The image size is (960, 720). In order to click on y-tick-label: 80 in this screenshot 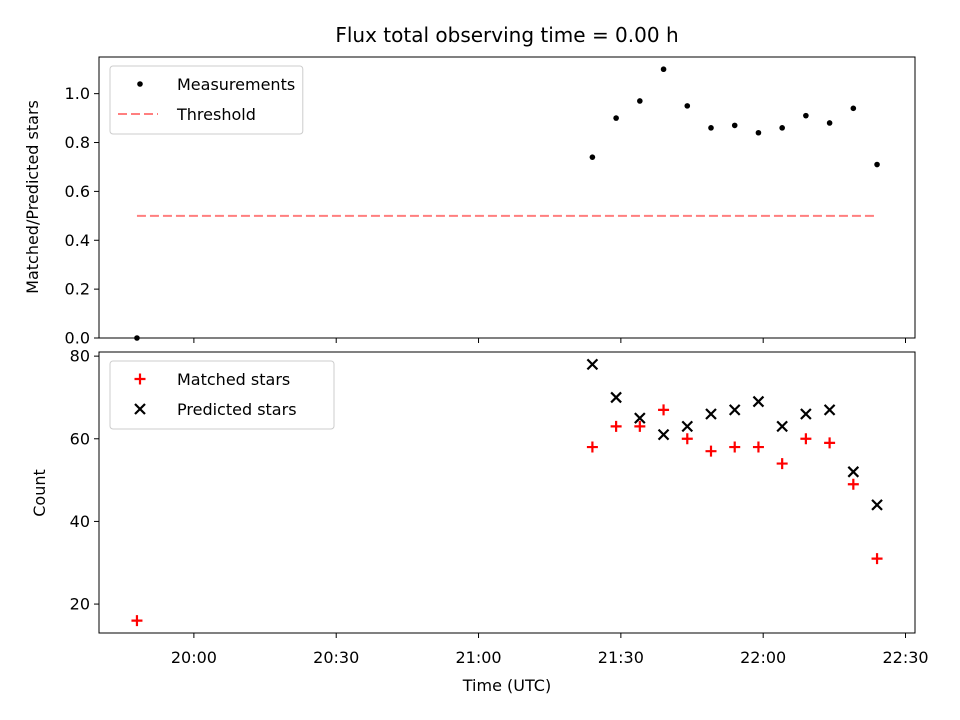, I will do `click(80, 356)`.